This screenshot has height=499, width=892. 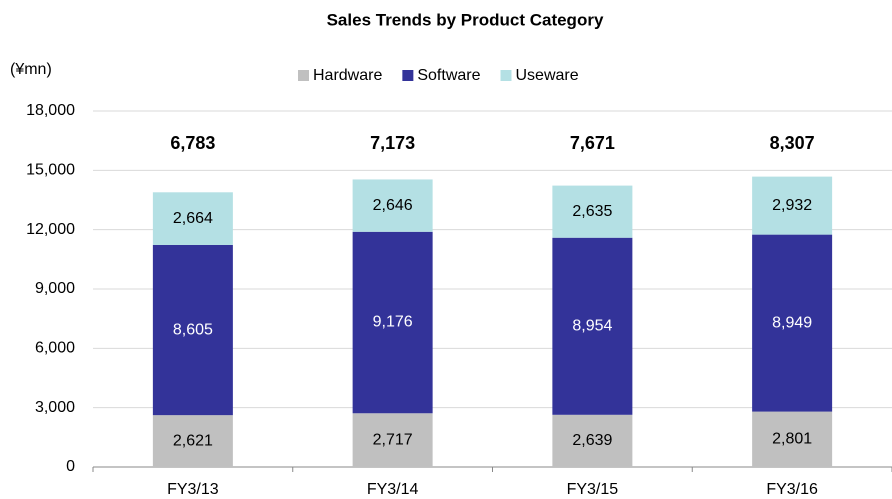 I want to click on chart-title: Sales Trends by Product Category, so click(x=465, y=19).